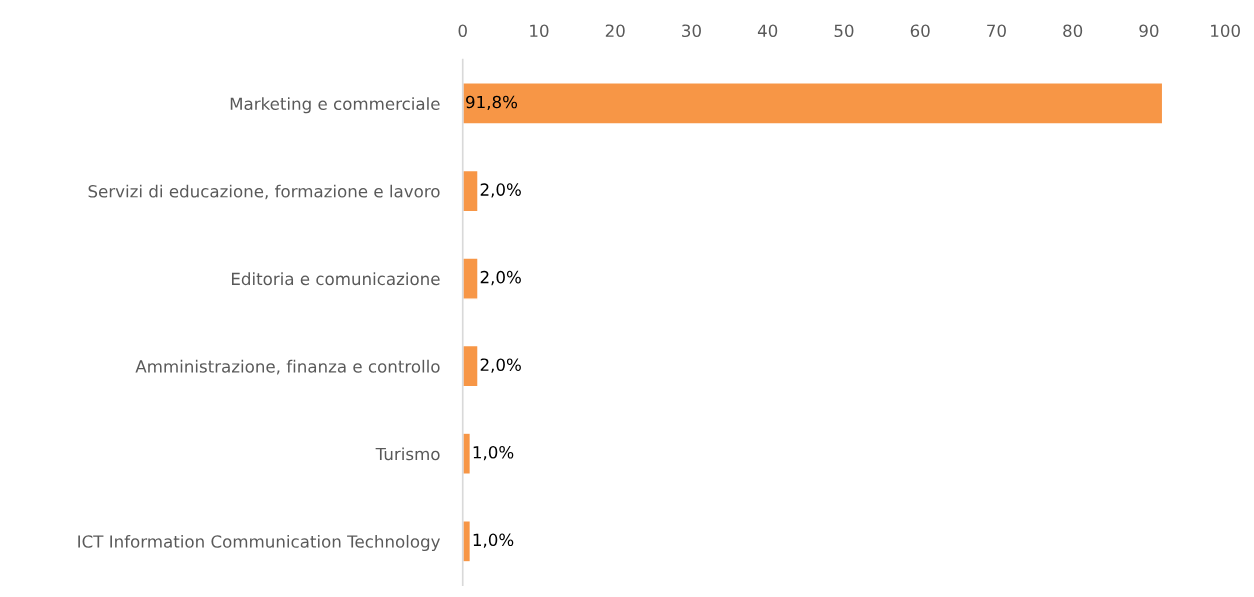 Image resolution: width=1254 pixels, height=597 pixels. Describe the element at coordinates (336, 279) in the screenshot. I see `y-tick-label: Editoria e comunicazione` at that location.